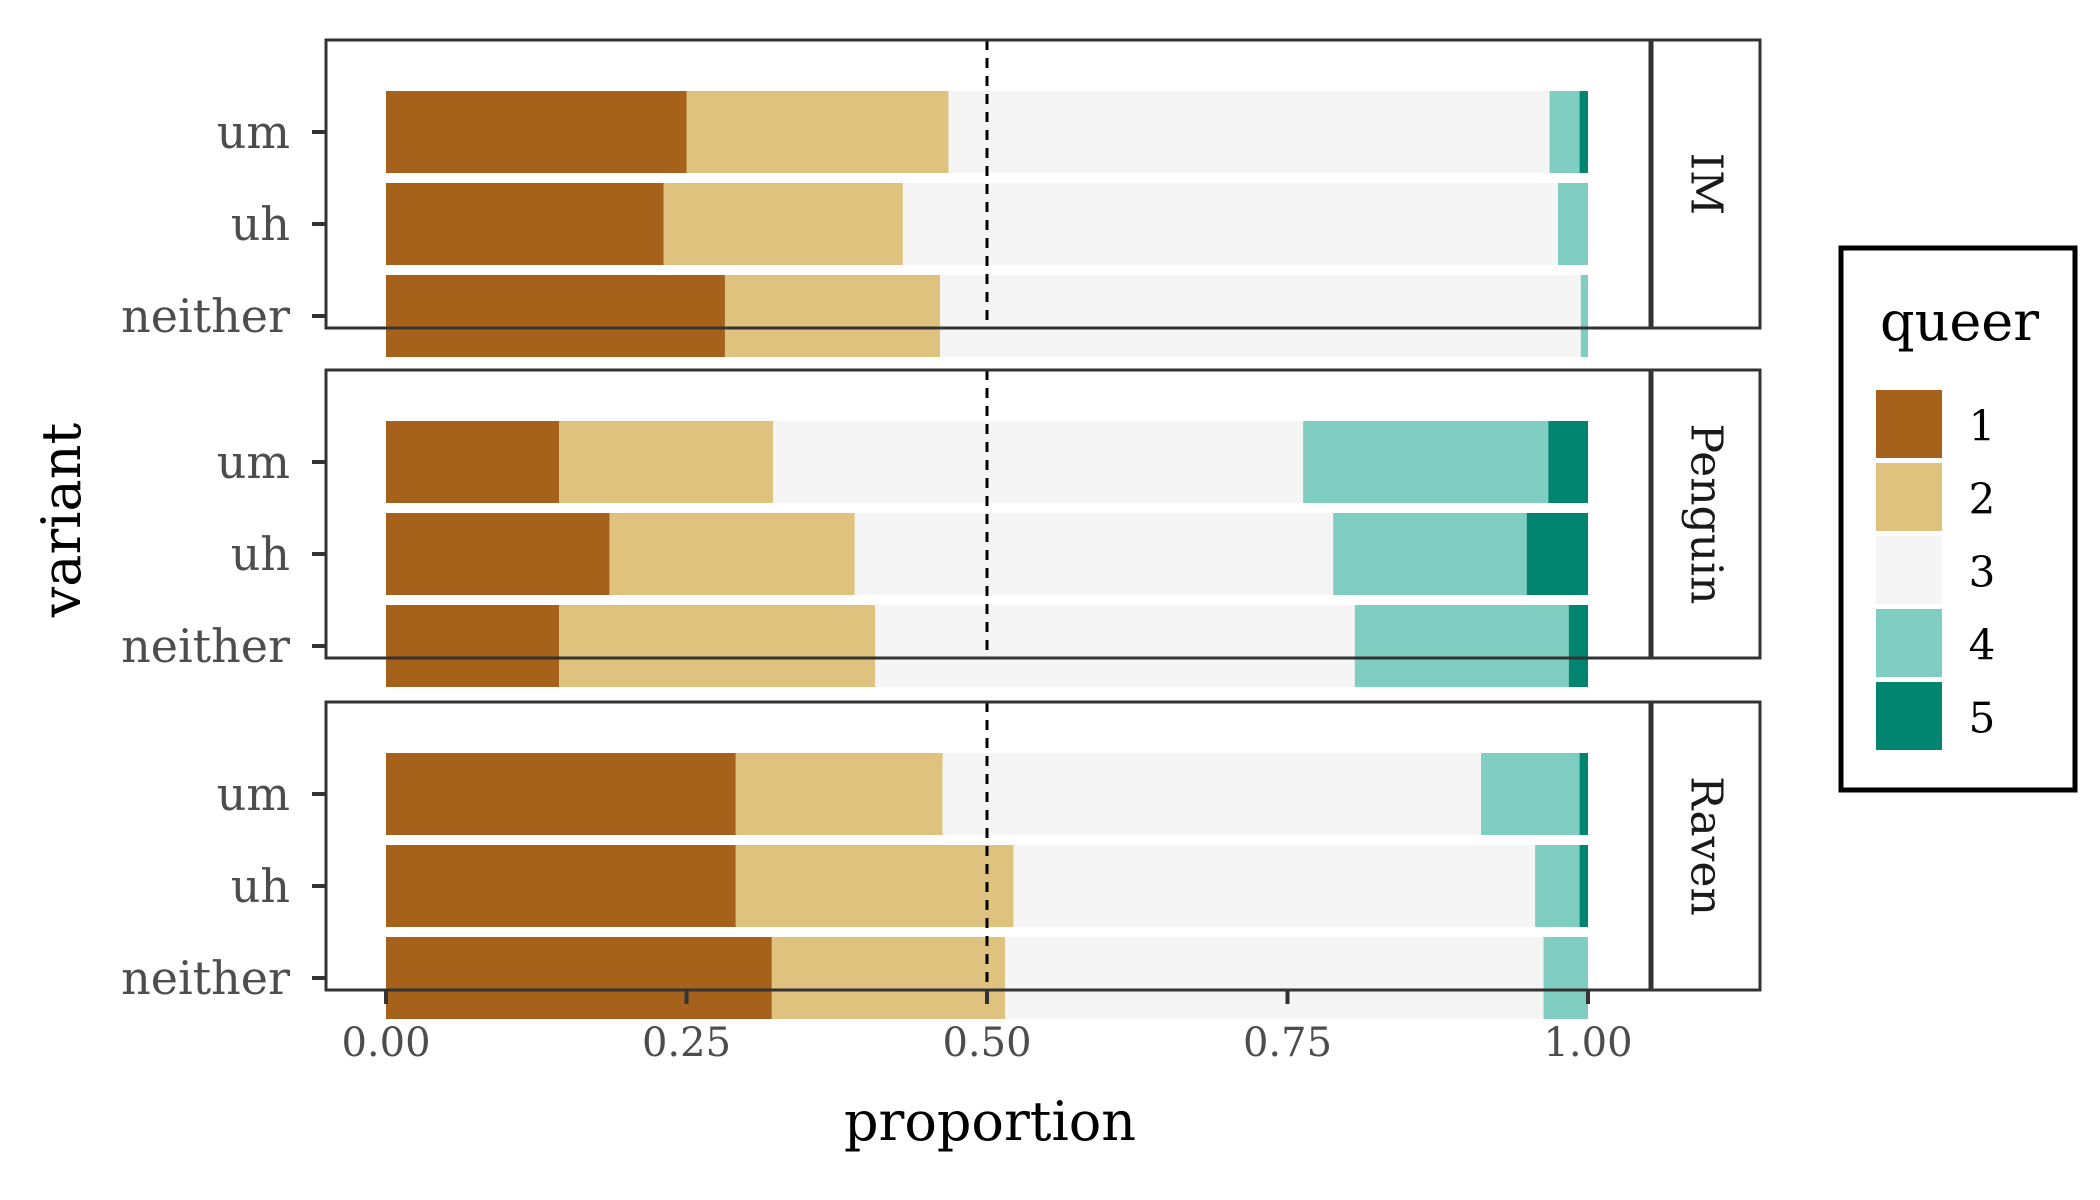  What do you see at coordinates (1982, 499) in the screenshot?
I see `legend-label: 2` at bounding box center [1982, 499].